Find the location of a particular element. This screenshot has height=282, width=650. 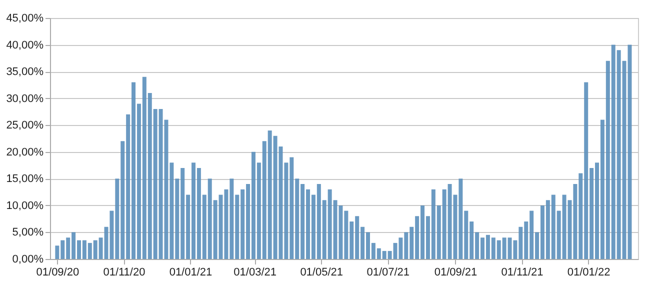

y-tick-label: 45,00% is located at coordinates (25, 18).